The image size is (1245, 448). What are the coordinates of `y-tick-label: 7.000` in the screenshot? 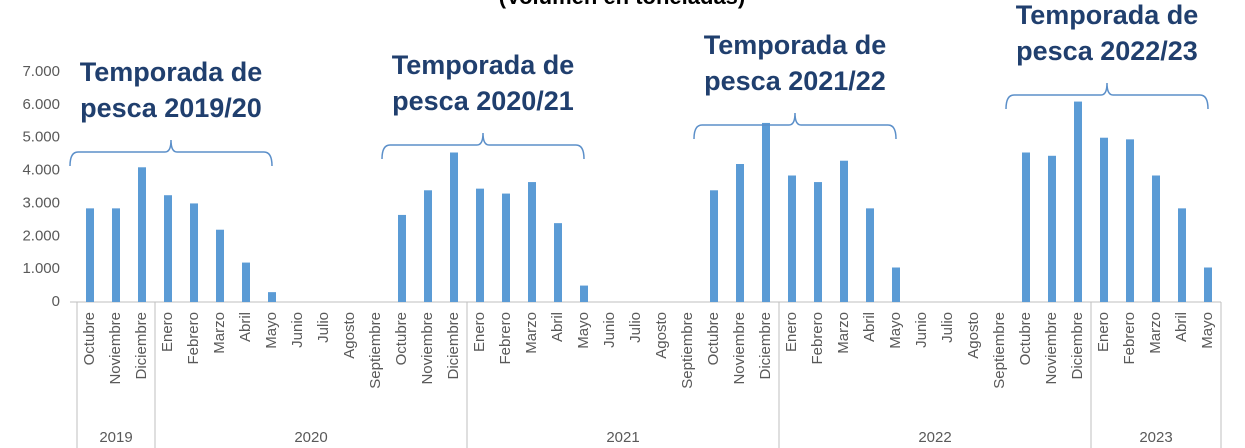 It's located at (41, 71).